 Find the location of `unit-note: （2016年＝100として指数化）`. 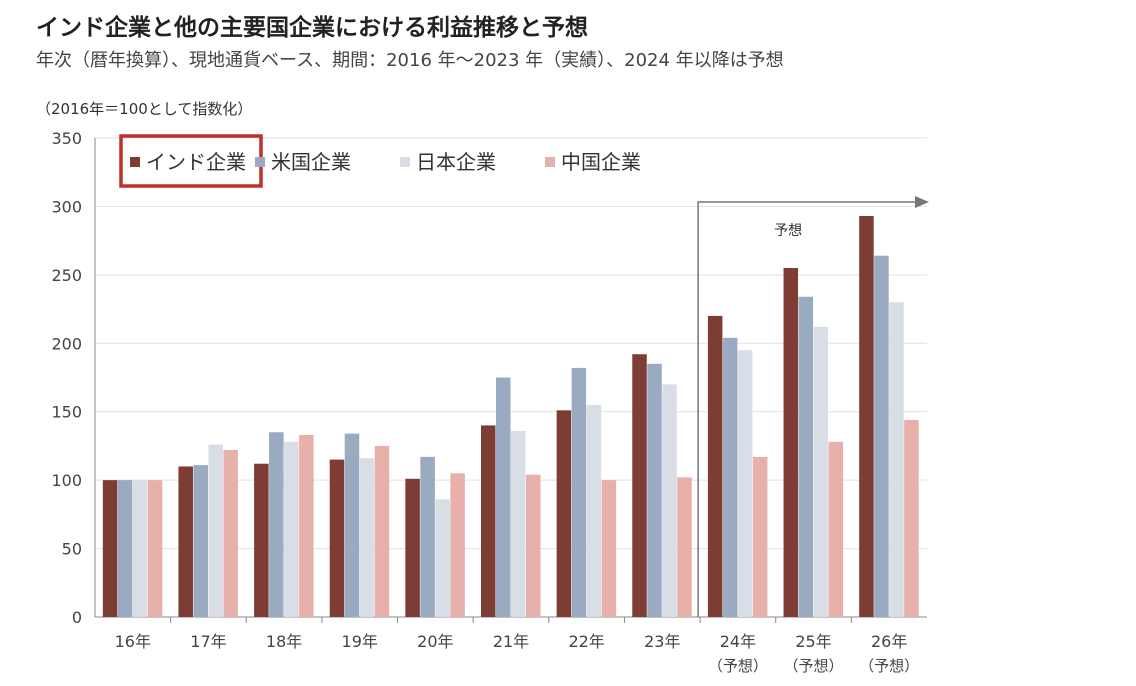

unit-note: （2016年＝100として指数化） is located at coordinates (144, 109).